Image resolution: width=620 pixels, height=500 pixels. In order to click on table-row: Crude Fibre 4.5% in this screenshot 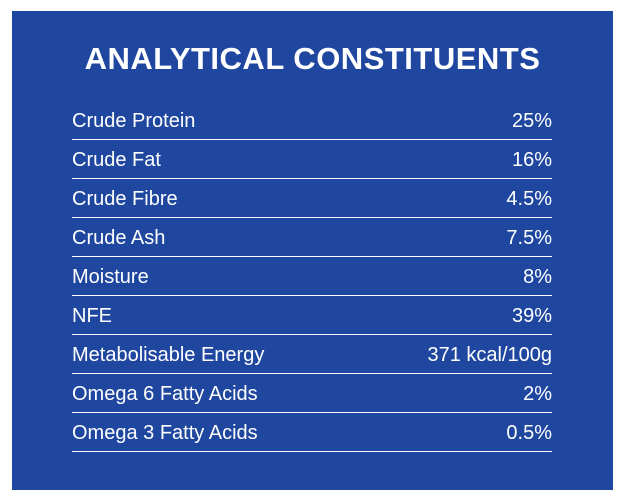, I will do `click(312, 198)`.